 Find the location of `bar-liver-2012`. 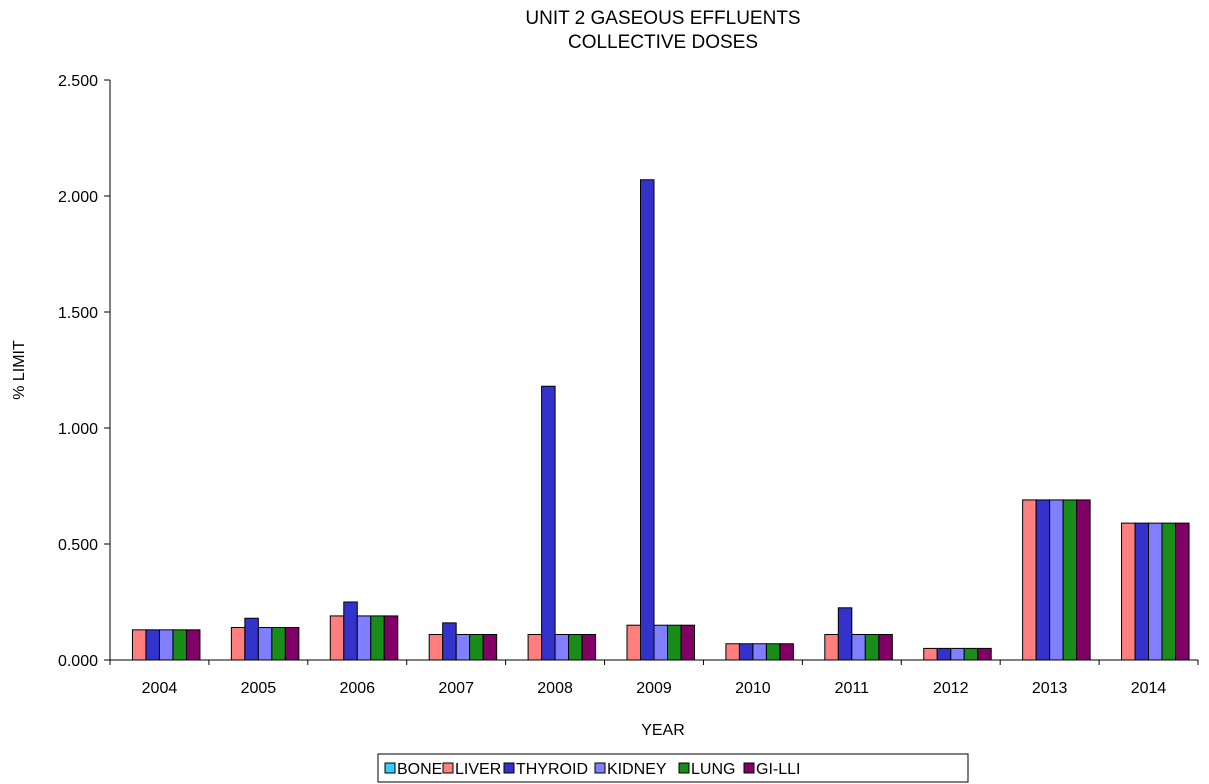

bar-liver-2012 is located at coordinates (930, 654).